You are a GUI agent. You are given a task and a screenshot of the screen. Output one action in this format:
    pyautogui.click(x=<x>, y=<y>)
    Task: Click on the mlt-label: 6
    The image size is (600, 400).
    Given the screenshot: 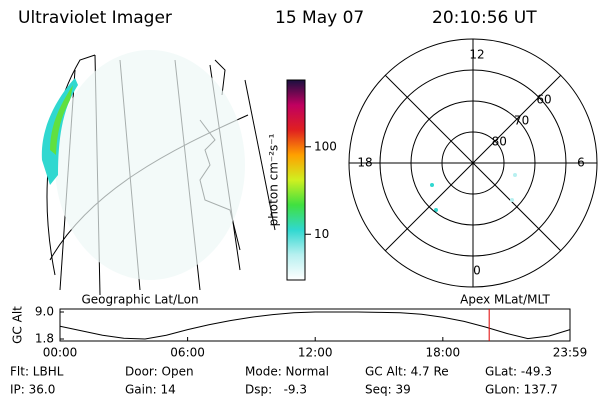 What is the action you would take?
    pyautogui.click(x=581, y=163)
    